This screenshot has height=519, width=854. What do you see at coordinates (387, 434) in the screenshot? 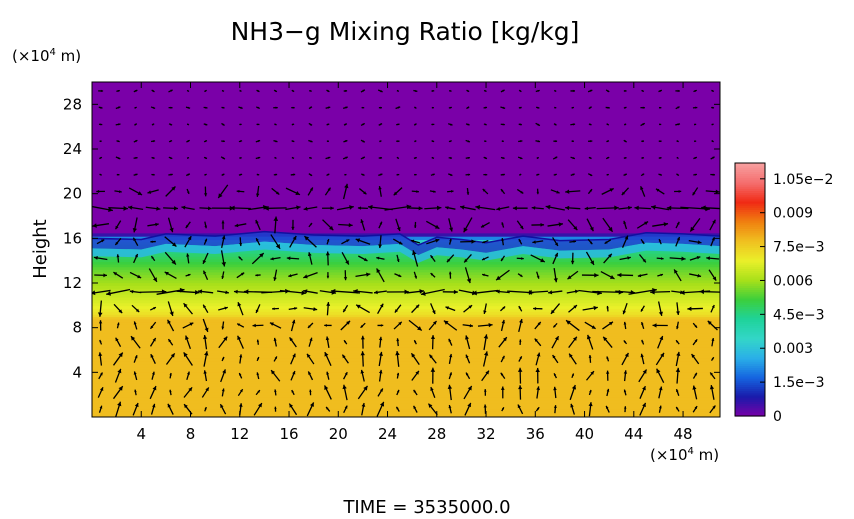
I see `x-tick-label: 24` at bounding box center [387, 434].